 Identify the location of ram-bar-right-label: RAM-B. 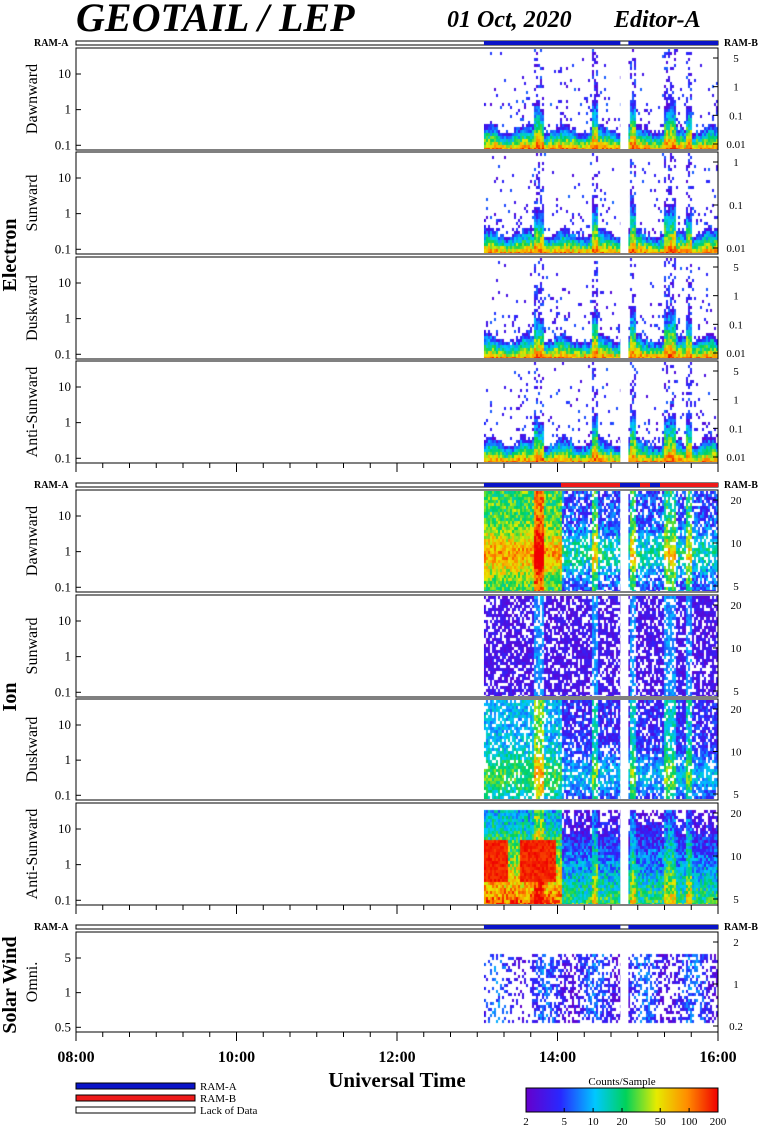
(741, 43).